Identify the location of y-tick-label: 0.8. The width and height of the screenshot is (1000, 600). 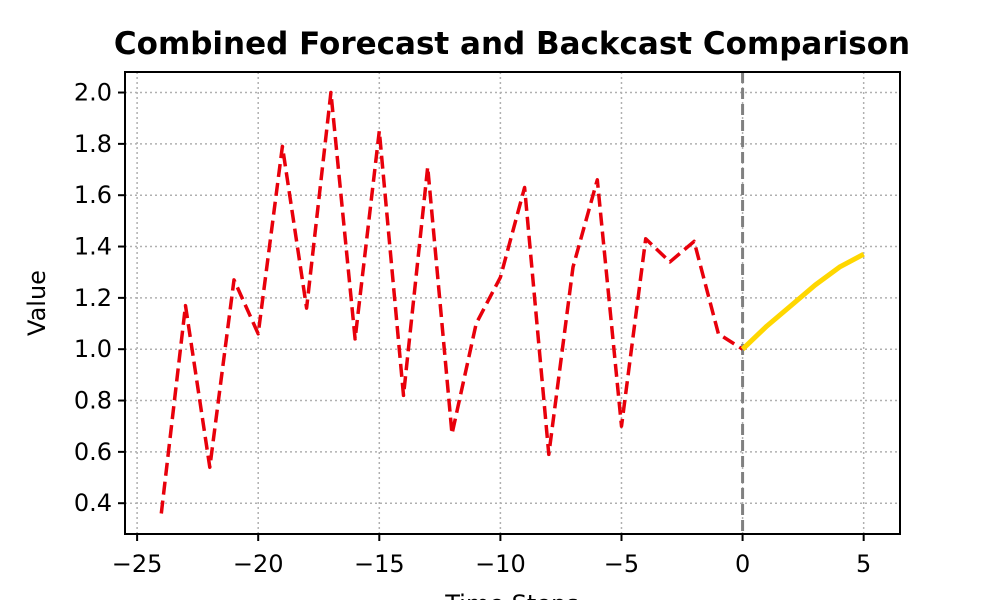
(93, 401).